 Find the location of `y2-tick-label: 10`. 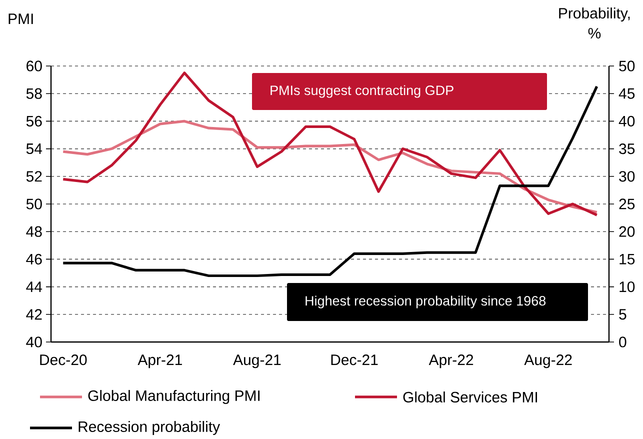

y2-tick-label: 10 is located at coordinates (627, 286).